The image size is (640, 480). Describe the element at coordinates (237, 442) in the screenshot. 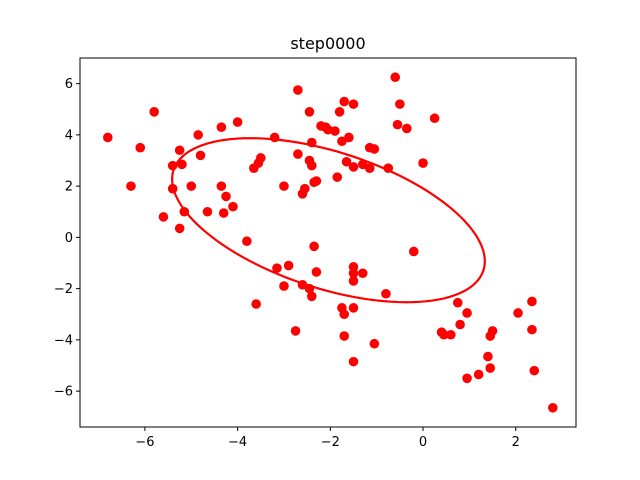

I see `x-tick-label: −4` at that location.